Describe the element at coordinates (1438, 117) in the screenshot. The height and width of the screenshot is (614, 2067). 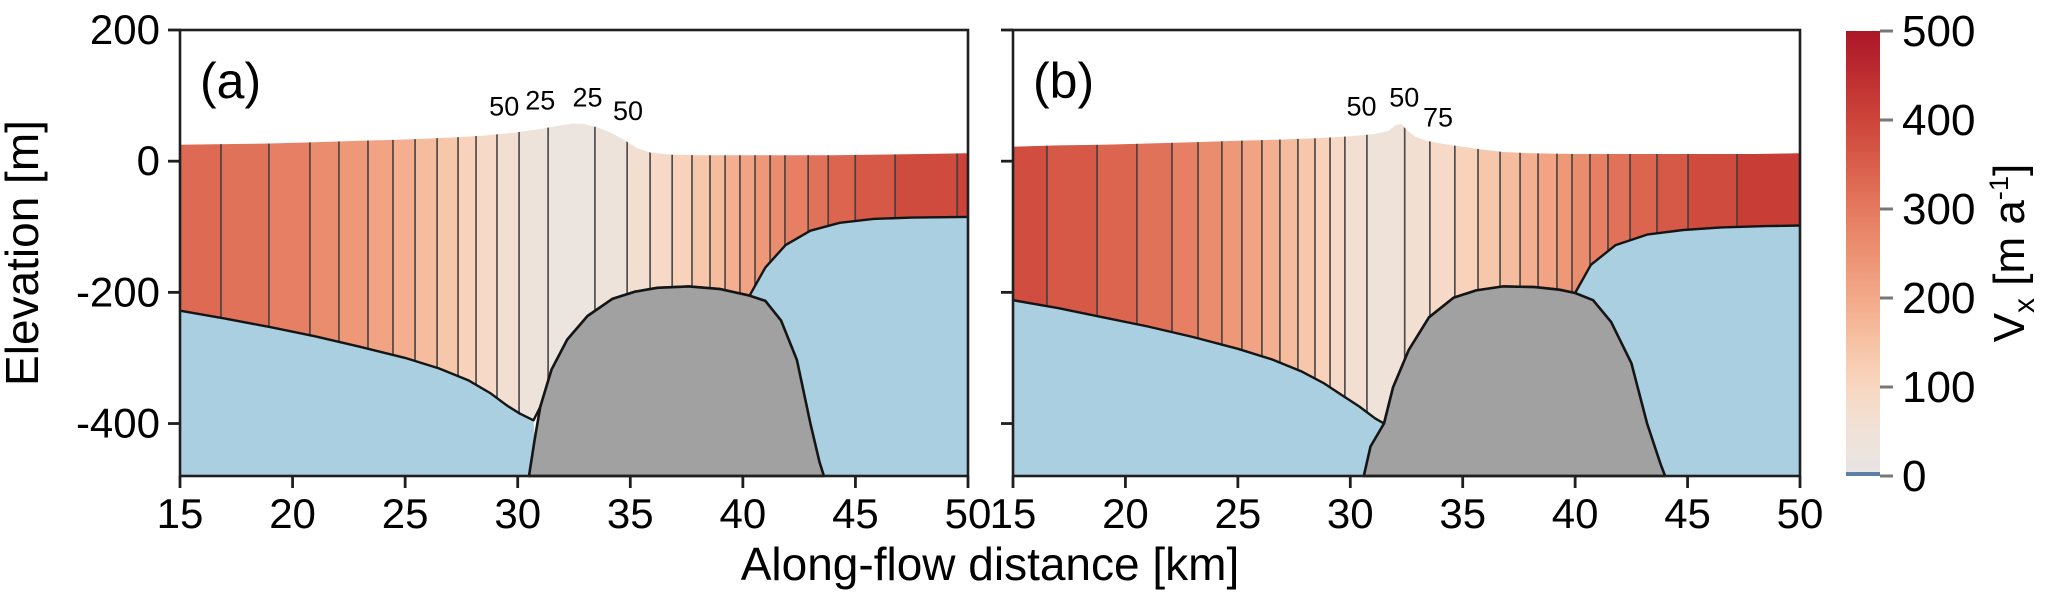
I see `contour-value-label: 75` at that location.